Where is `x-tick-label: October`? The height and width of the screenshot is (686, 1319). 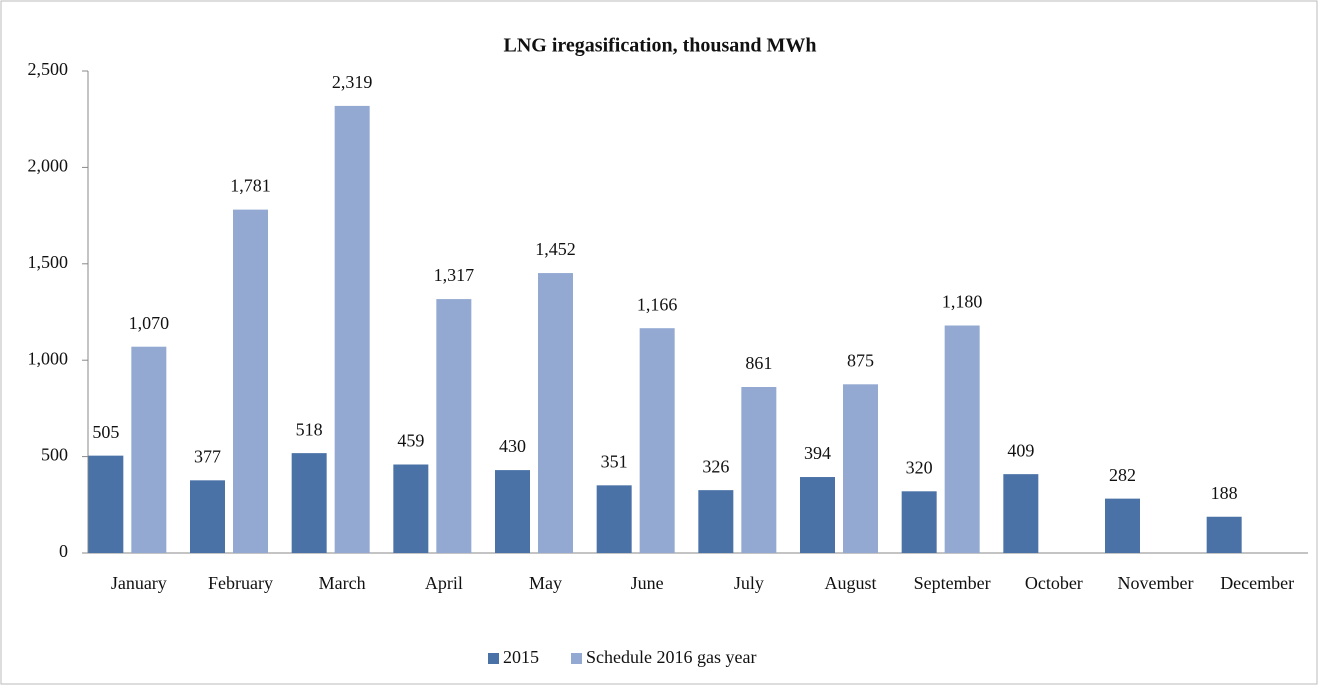 x-tick-label: October is located at coordinates (1054, 583).